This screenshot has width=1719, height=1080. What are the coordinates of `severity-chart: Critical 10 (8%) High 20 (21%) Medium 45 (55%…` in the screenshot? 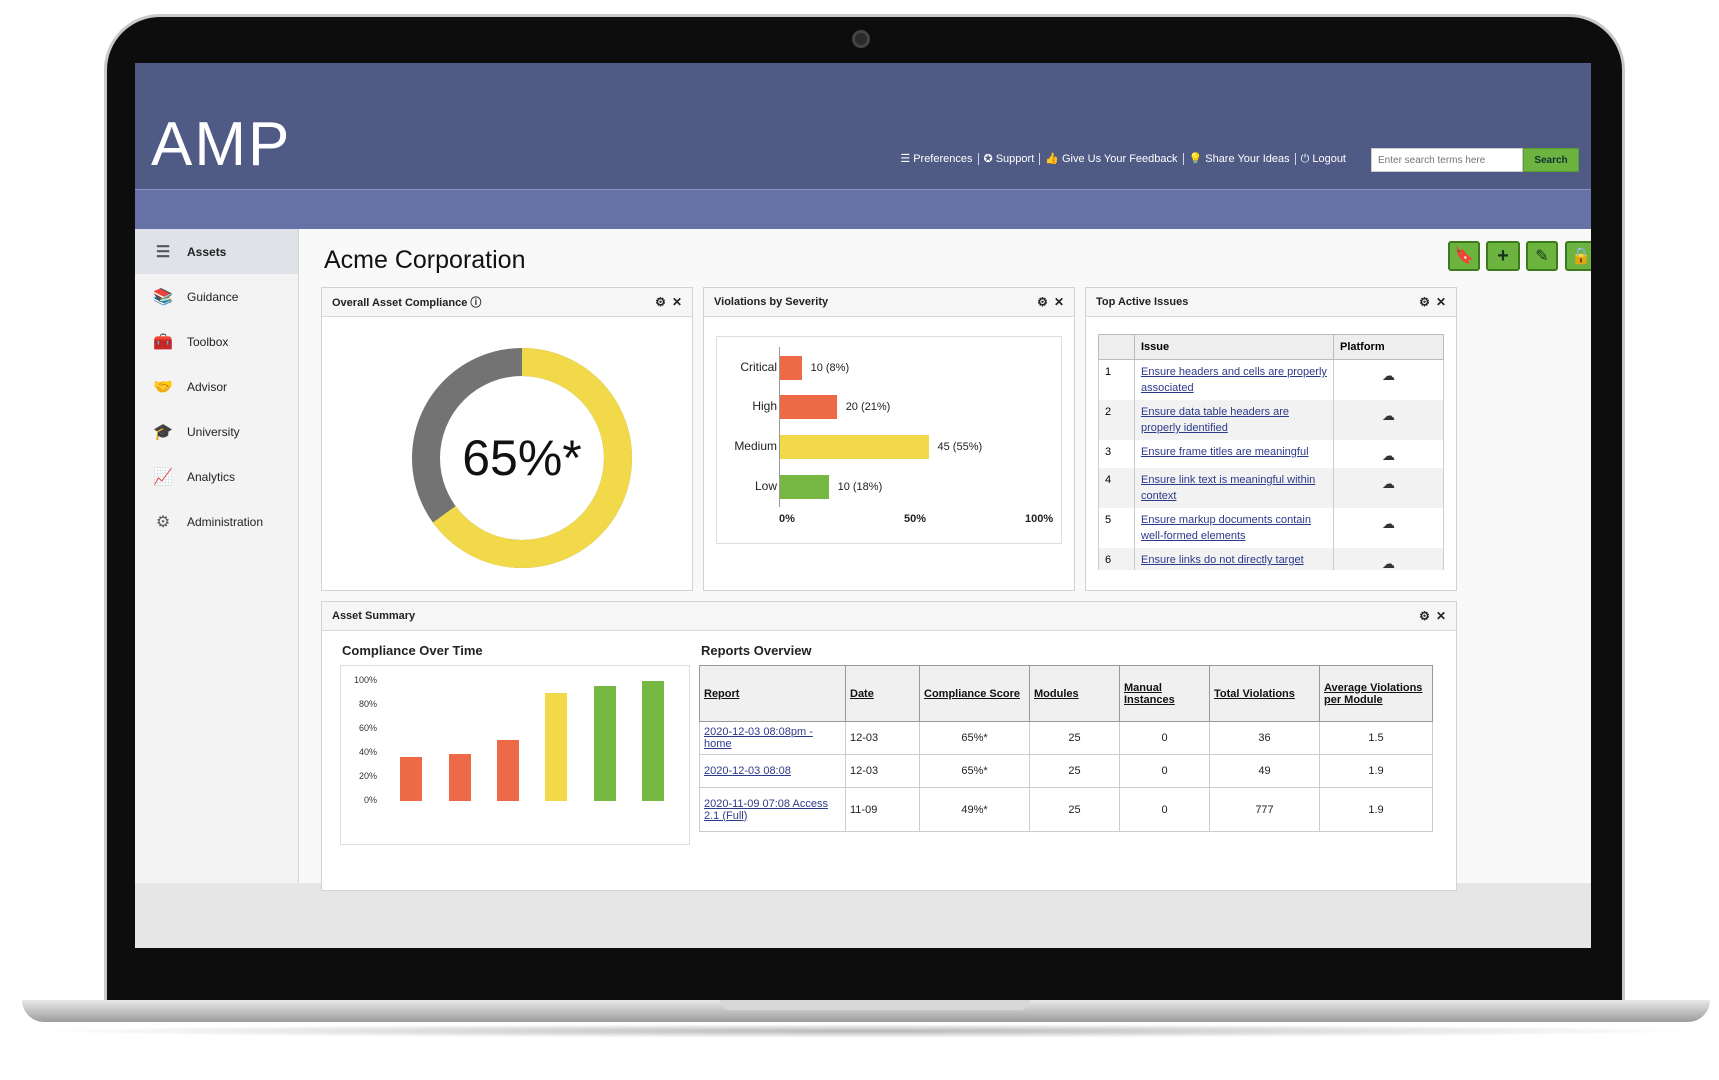 It's located at (889, 440).